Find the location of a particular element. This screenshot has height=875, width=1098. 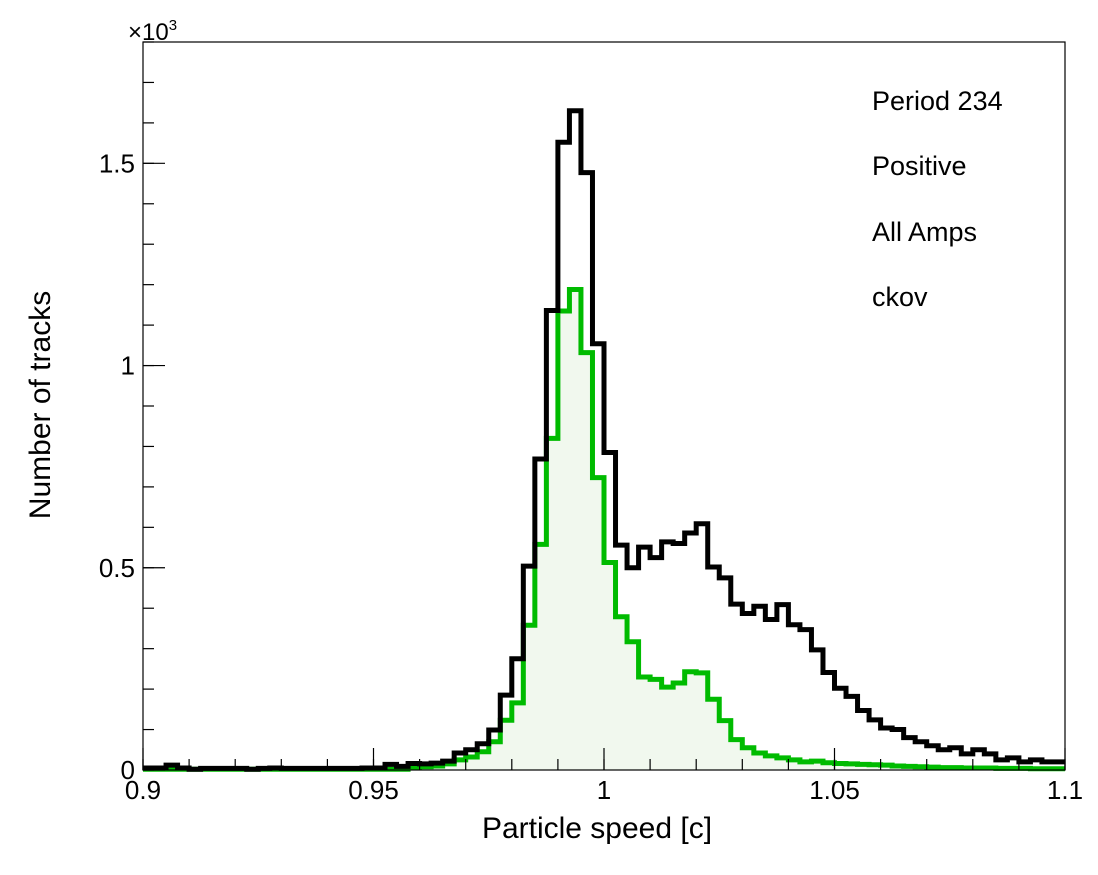

legend-detector: ckov is located at coordinates (900, 297).